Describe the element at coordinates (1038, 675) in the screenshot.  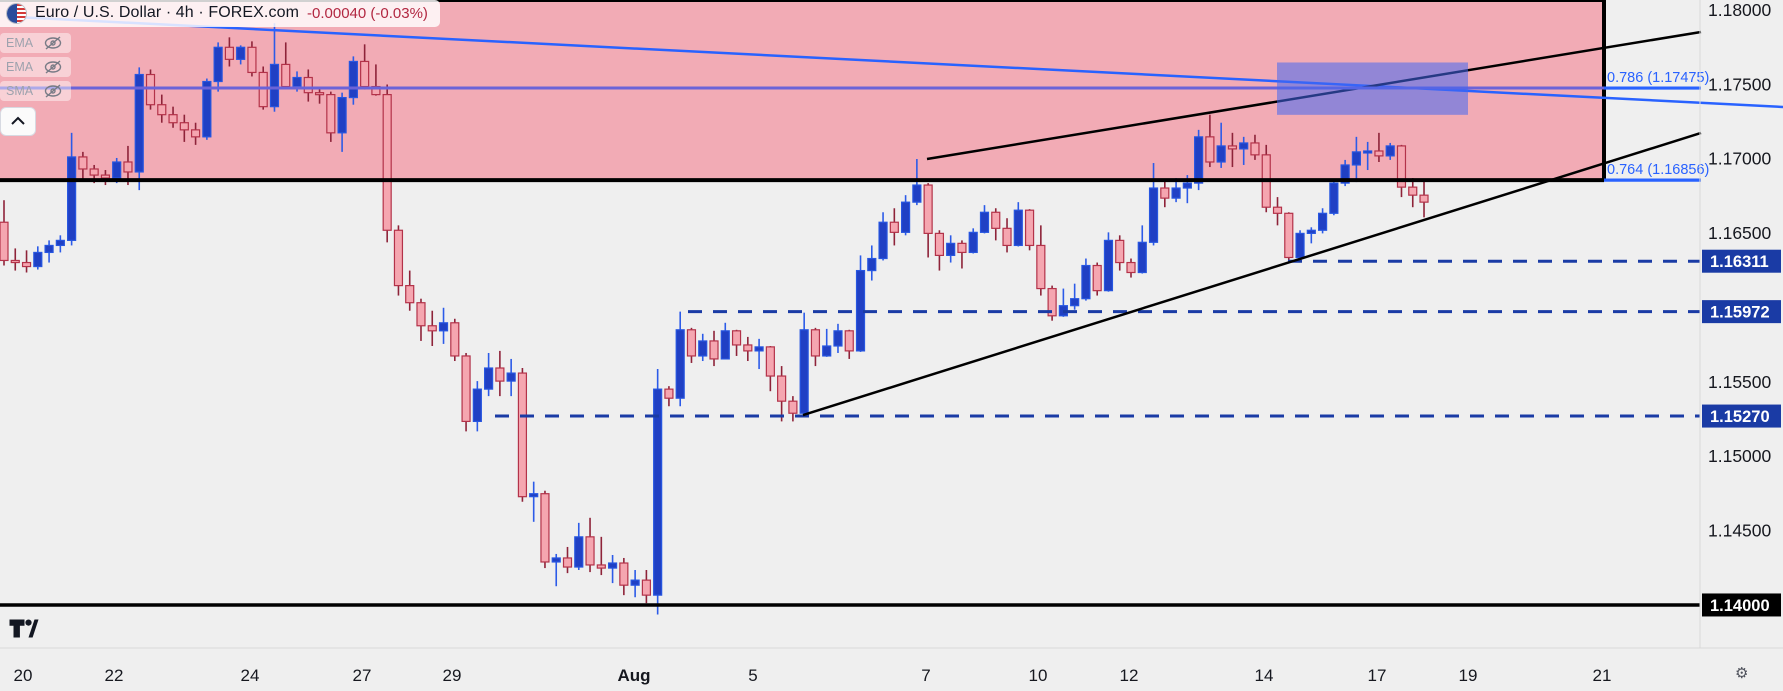
I see `time-axis-label: 10` at that location.